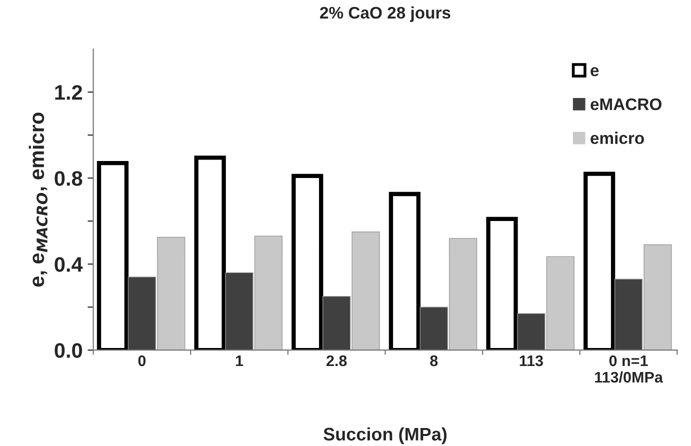 The width and height of the screenshot is (691, 446). What do you see at coordinates (385, 14) in the screenshot?
I see `chart-title: 2% CaO 28 jours` at bounding box center [385, 14].